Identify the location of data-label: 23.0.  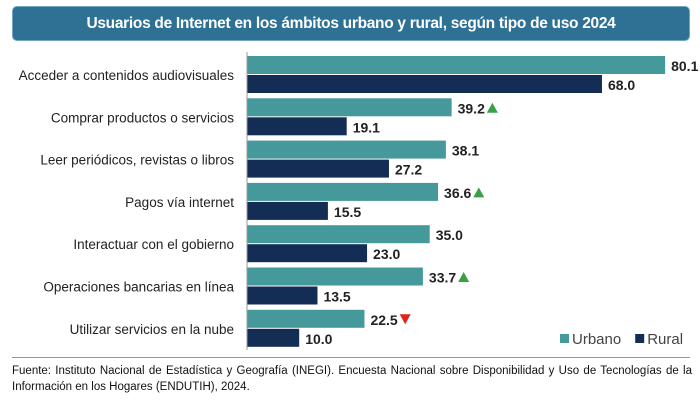
(386, 254).